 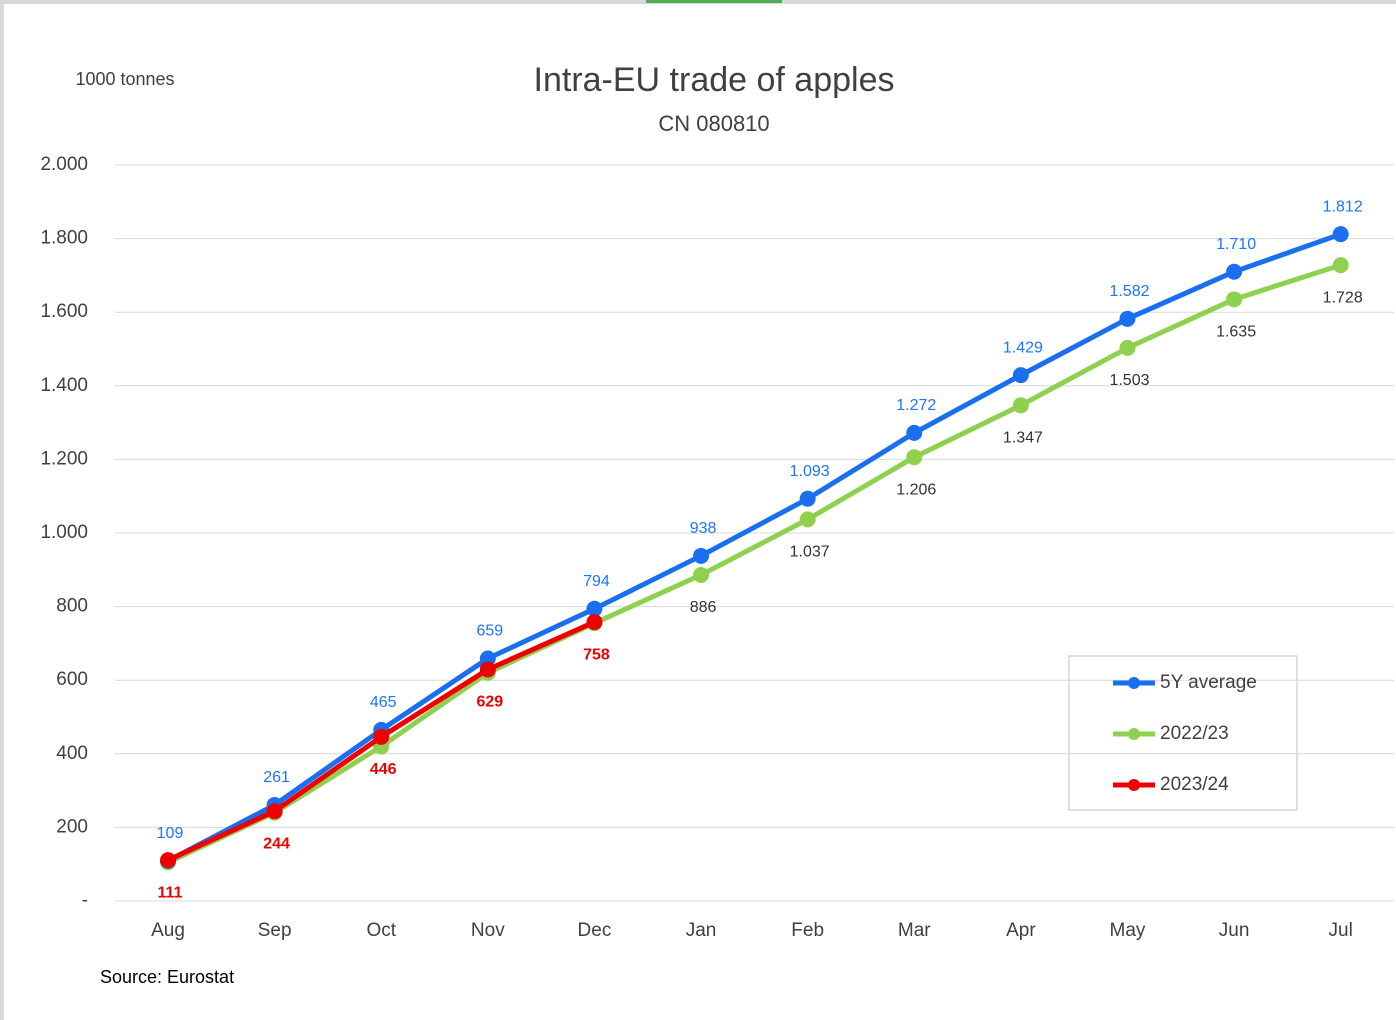 I want to click on legend-label: 2022/23, so click(x=1194, y=733).